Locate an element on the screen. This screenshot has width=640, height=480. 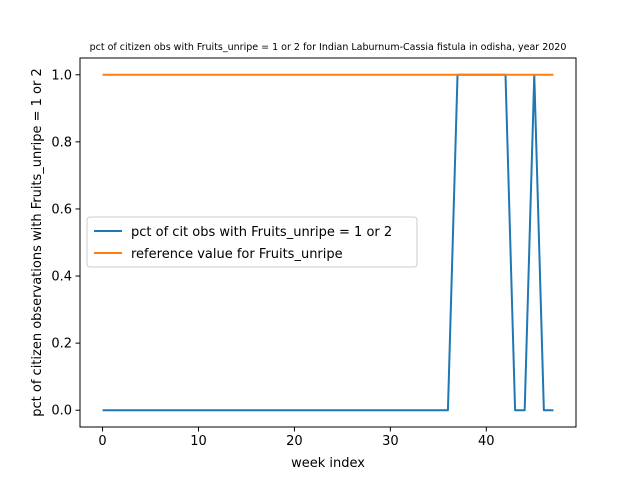
x-axis-ticks: 0 10 20 30 40 is located at coordinates (296, 438).